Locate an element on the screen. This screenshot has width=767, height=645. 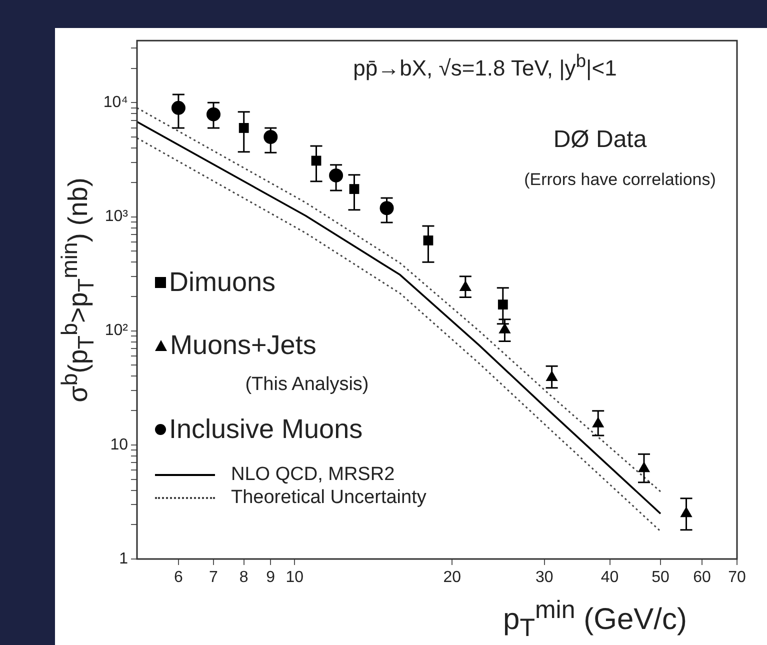
annotation: (Errors have correlations) is located at coordinates (620, 180).